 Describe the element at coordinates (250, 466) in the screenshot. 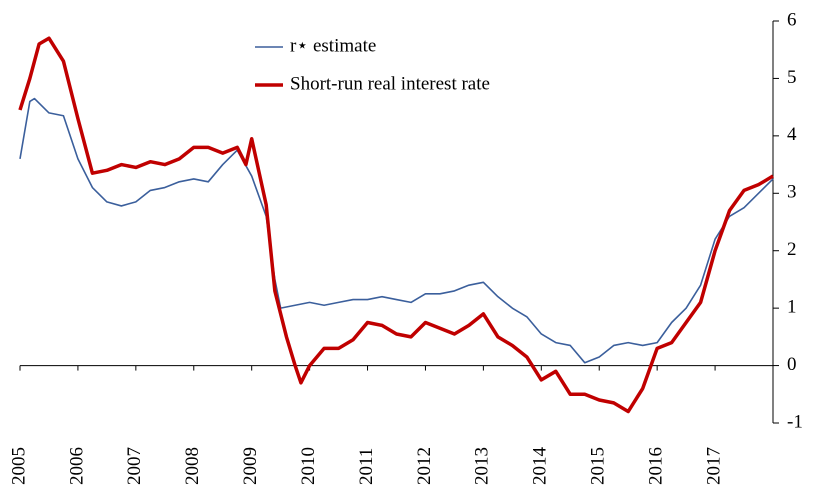

I see `x-tick-label: 2009` at that location.